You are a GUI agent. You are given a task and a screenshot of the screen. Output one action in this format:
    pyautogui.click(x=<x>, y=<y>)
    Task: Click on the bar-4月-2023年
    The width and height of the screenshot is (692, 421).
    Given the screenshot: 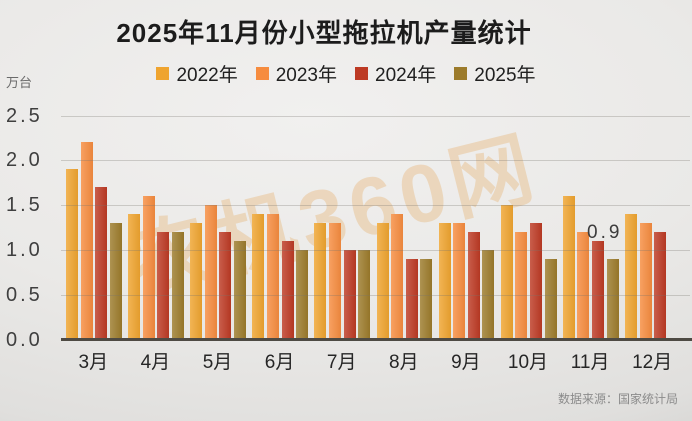 What is the action you would take?
    pyautogui.click(x=148, y=268)
    